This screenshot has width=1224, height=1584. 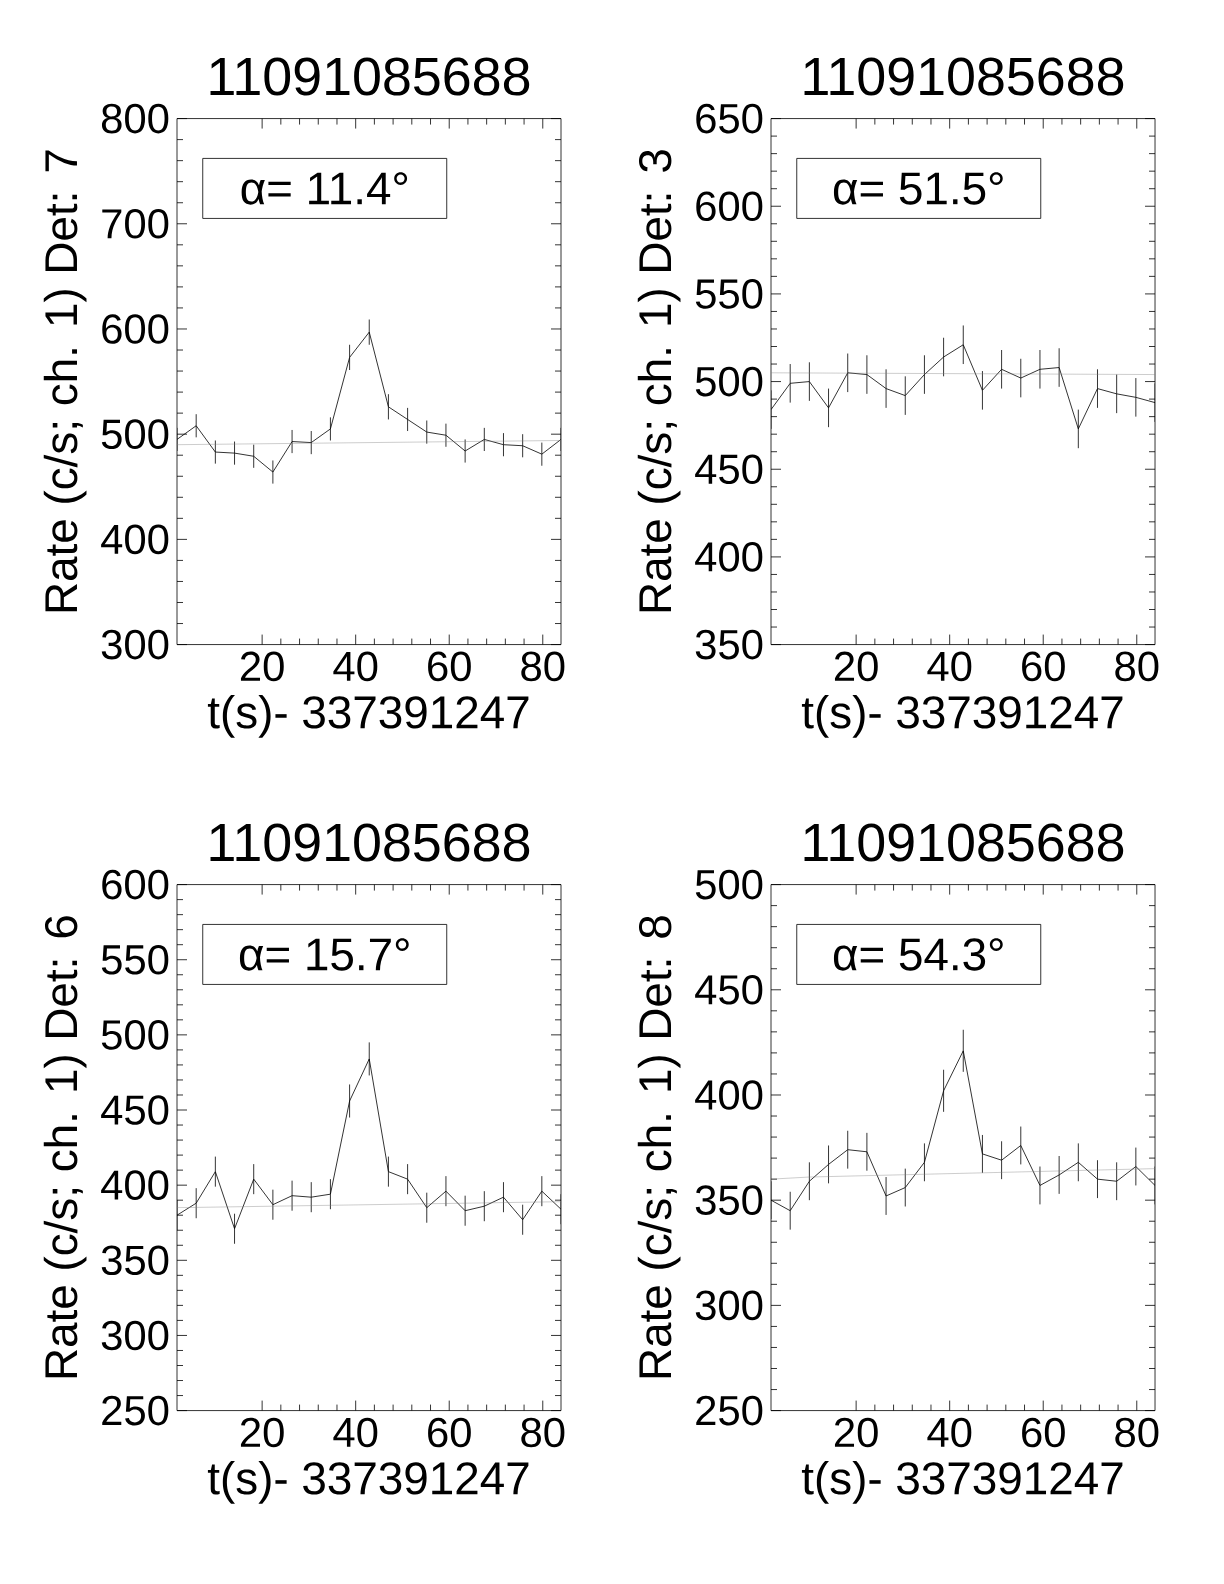 What do you see at coordinates (324, 188) in the screenshot?
I see `annotation: α= 11.4°` at bounding box center [324, 188].